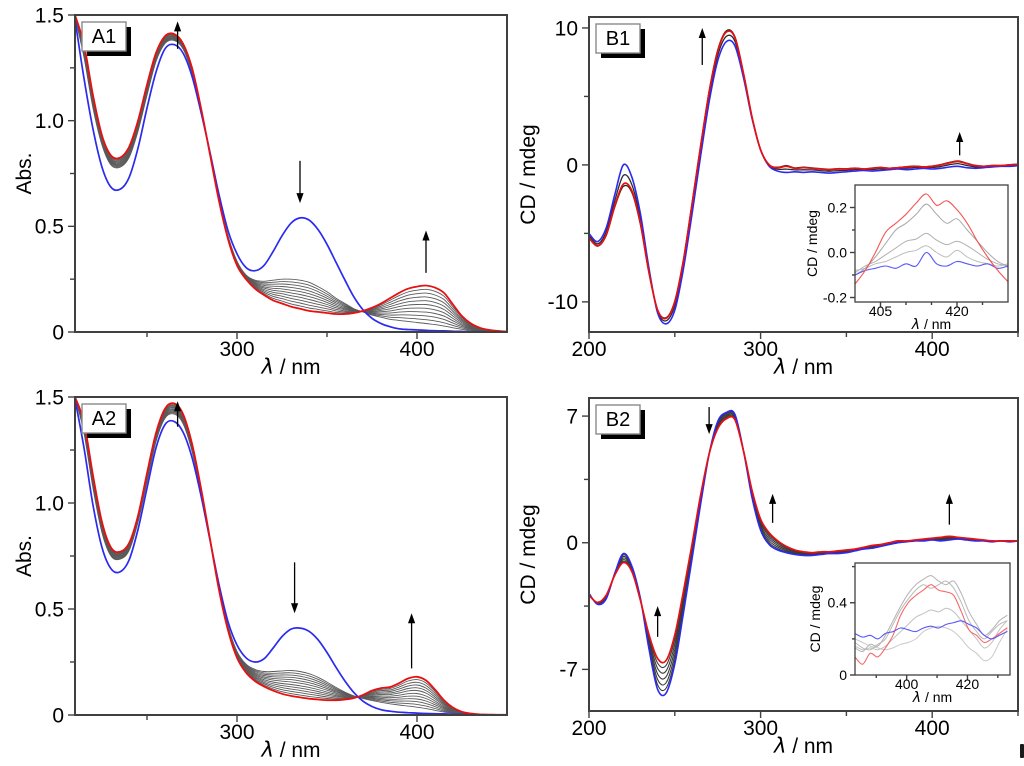  I want to click on intermediate-spectrum, so click(803, 544).